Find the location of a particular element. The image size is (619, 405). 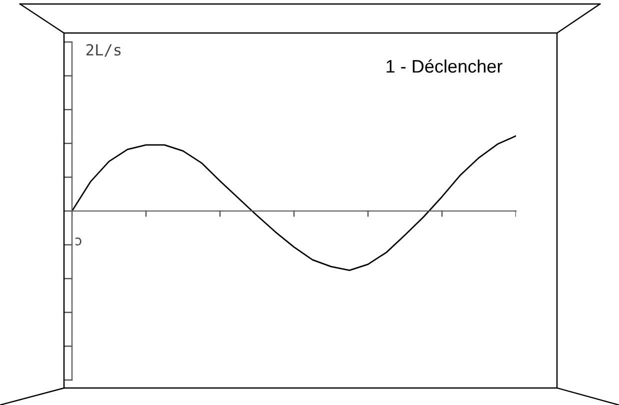

annotation: ɔ is located at coordinates (78, 242).